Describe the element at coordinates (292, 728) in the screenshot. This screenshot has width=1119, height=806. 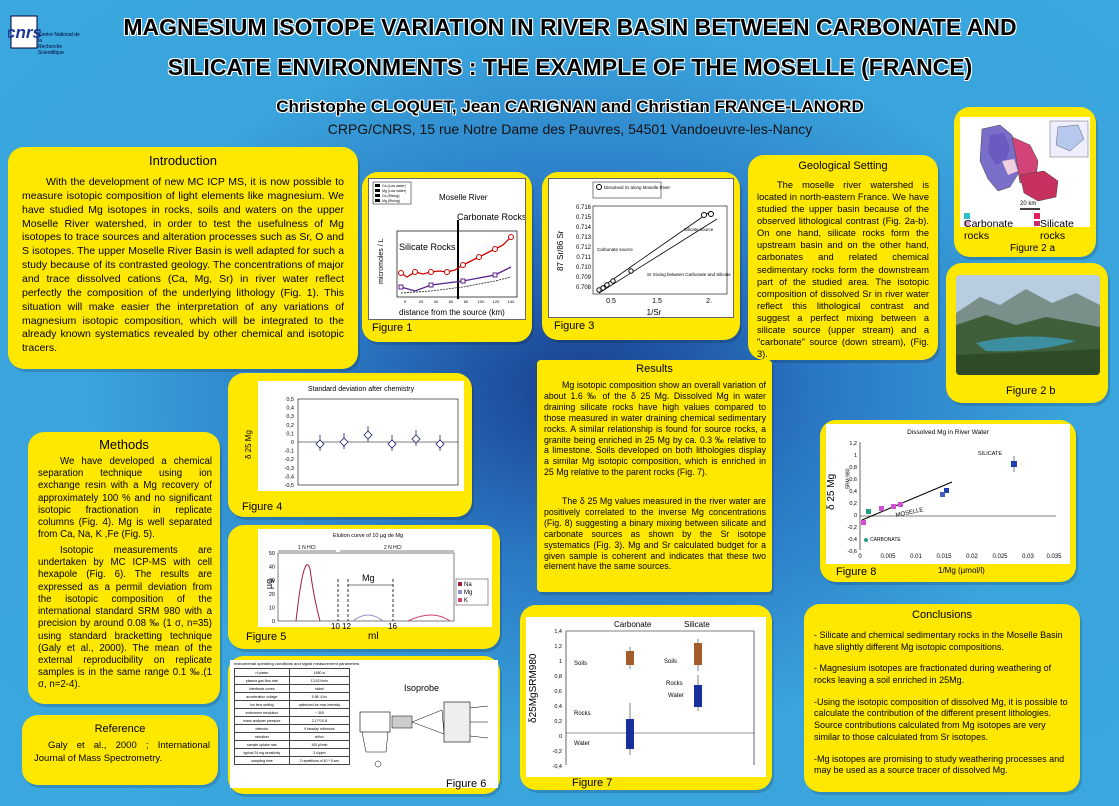
I see `fig6-table-row: detector 9 faraday collectors` at that location.